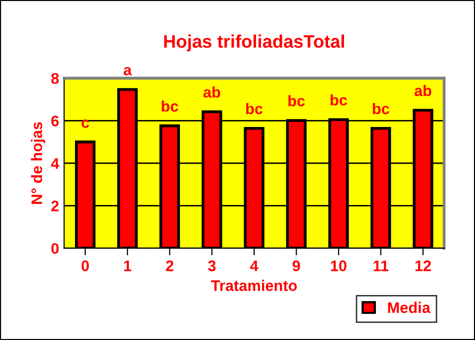  What do you see at coordinates (409, 308) in the screenshot?
I see `legend-label: Media` at bounding box center [409, 308].